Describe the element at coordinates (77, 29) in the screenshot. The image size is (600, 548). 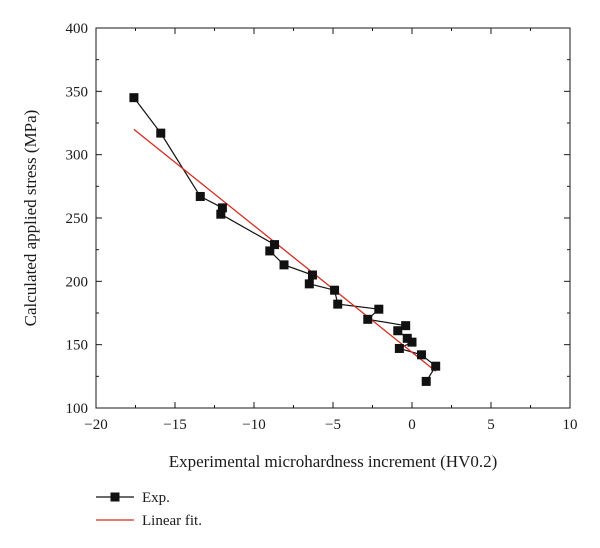
I see `y-tick-label: 400` at that location.